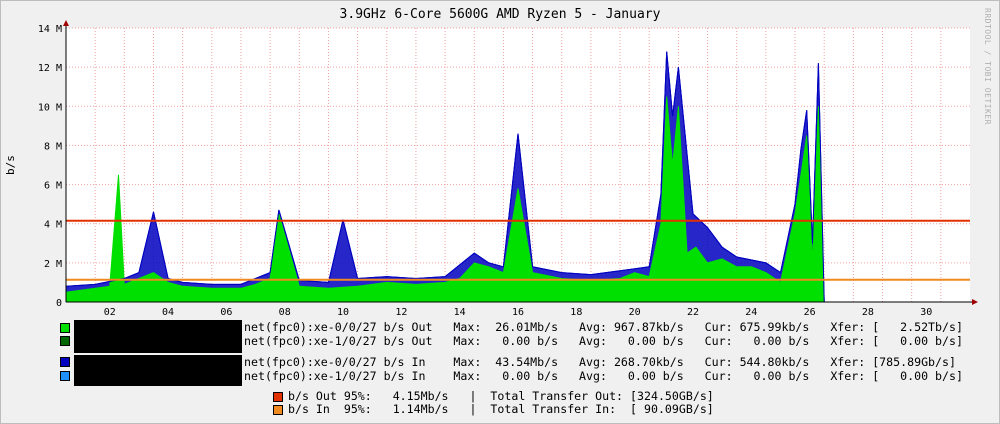 The width and height of the screenshot is (1000, 424). Describe the element at coordinates (59, 303) in the screenshot. I see `y-tick-label: 0` at that location.